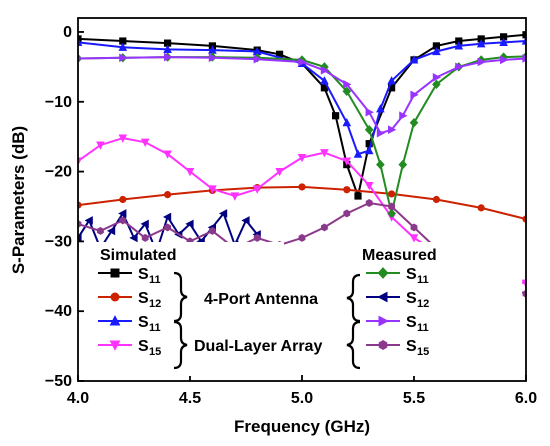 The image size is (550, 446). What do you see at coordinates (353, 298) in the screenshot?
I see `legend-brace-meas-4port` at bounding box center [353, 298].